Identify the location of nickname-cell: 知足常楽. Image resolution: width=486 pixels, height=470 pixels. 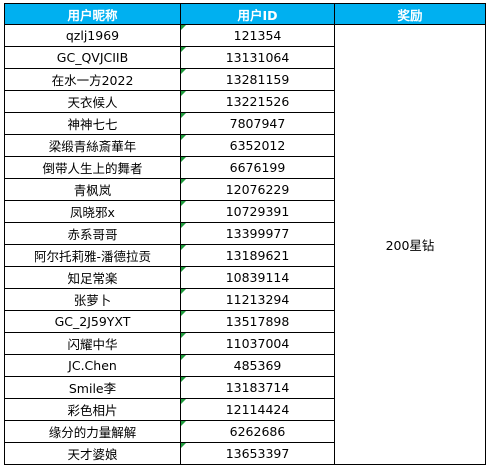
(92, 277).